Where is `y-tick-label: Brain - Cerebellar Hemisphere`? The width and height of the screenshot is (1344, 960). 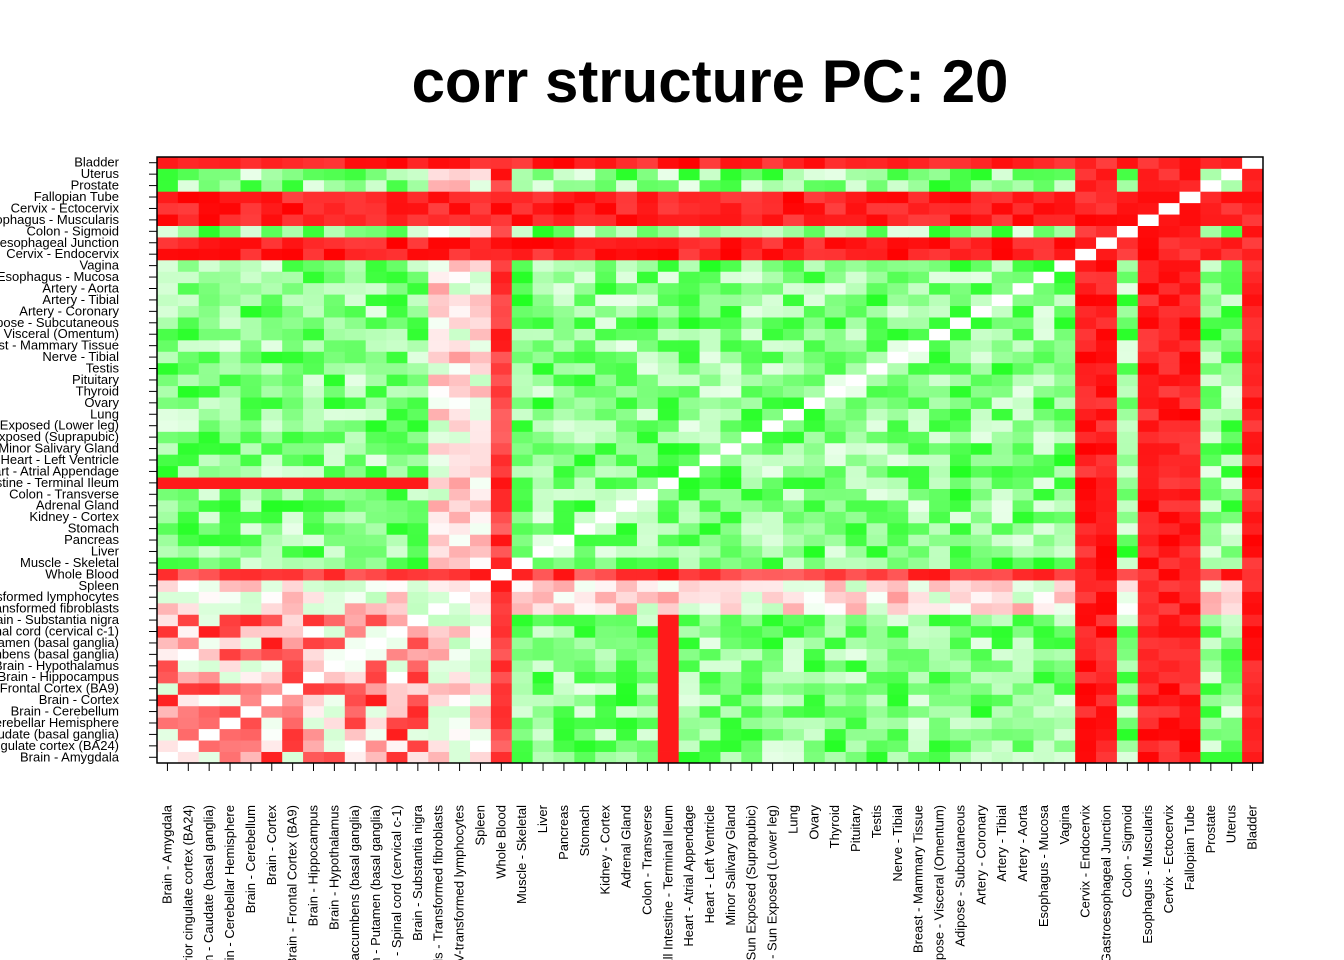 y-tick-label: Brain - Cerebellar Hemisphere is located at coordinates (59, 722).